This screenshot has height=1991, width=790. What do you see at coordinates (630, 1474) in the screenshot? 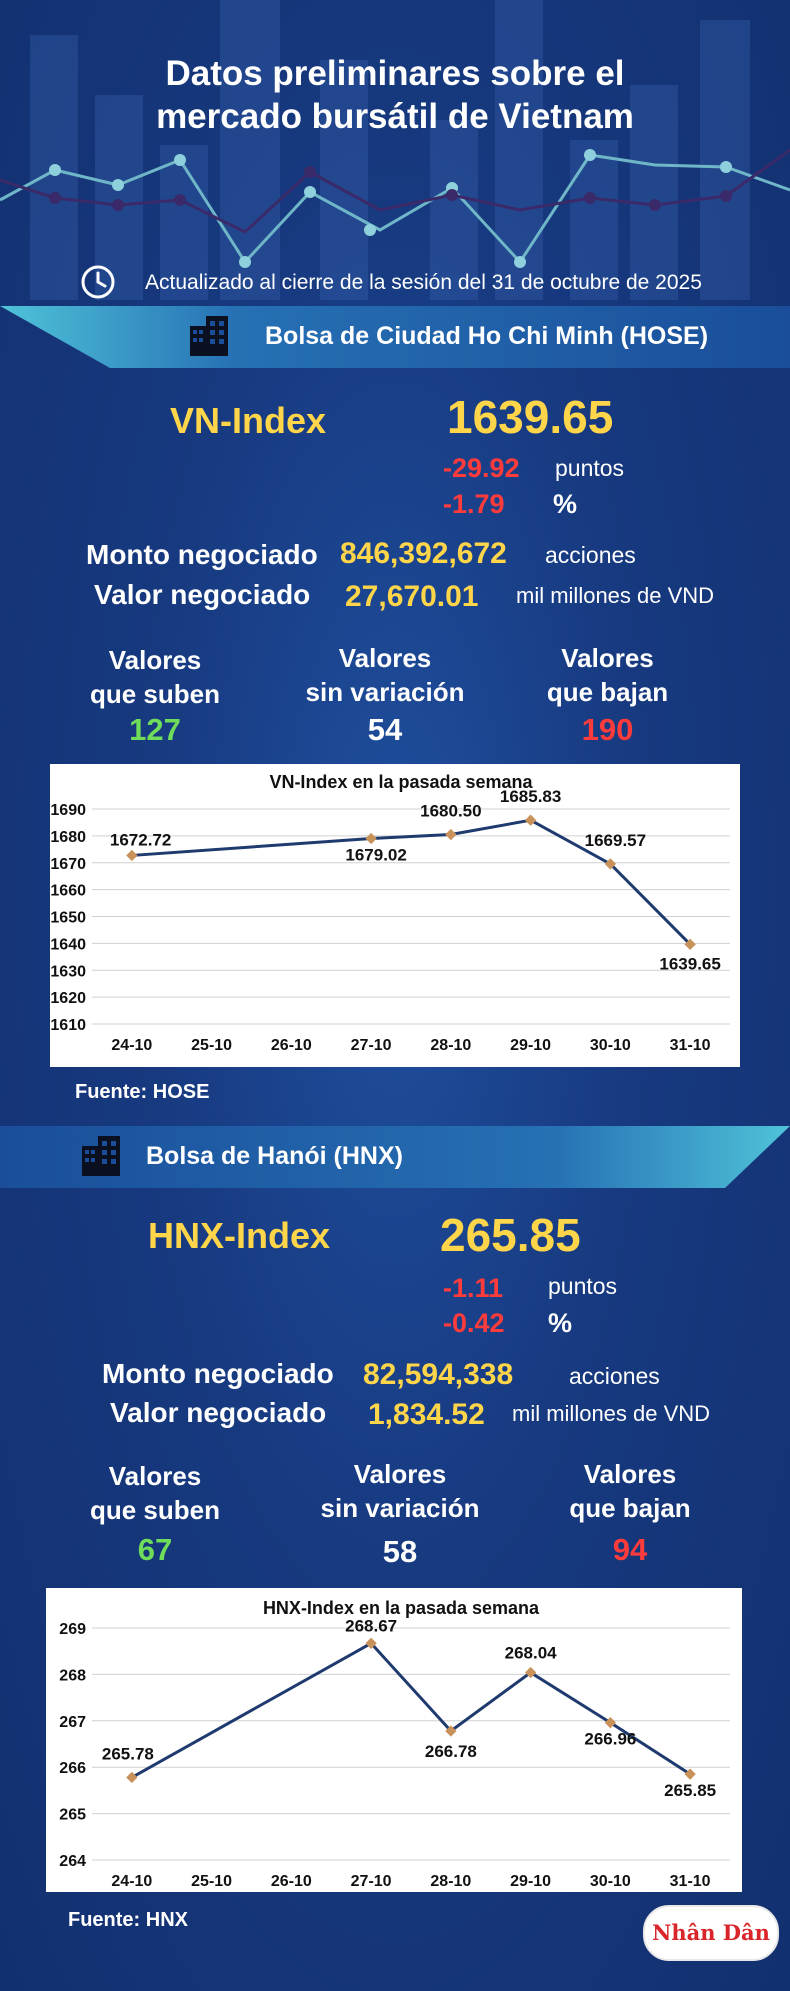
I see `hnx-down-label-1: Valores` at bounding box center [630, 1474].